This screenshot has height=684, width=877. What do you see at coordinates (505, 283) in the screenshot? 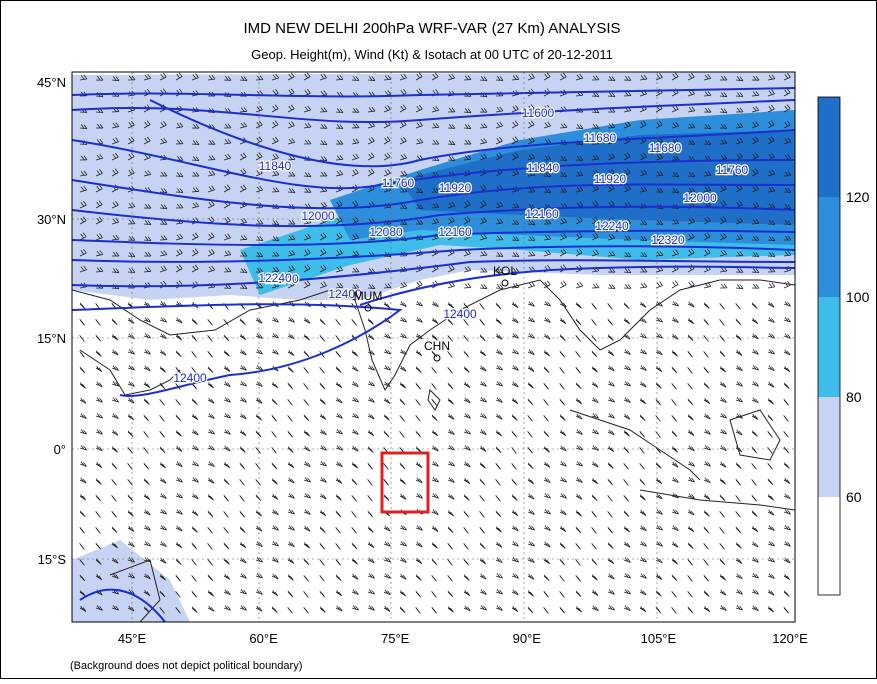
I see `city-marker` at bounding box center [505, 283].